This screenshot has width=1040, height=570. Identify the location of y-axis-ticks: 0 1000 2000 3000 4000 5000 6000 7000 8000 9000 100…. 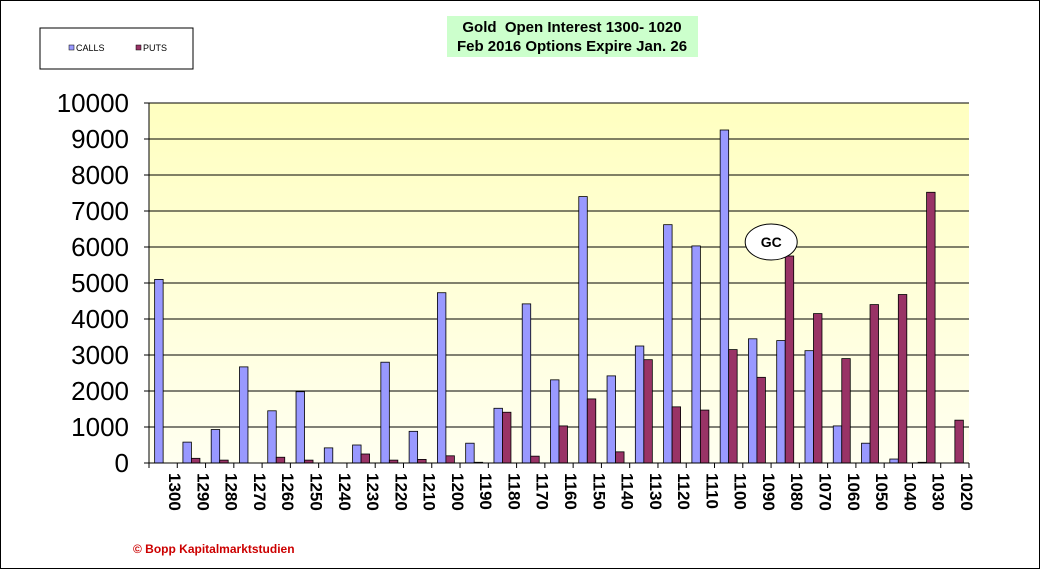
(103, 283).